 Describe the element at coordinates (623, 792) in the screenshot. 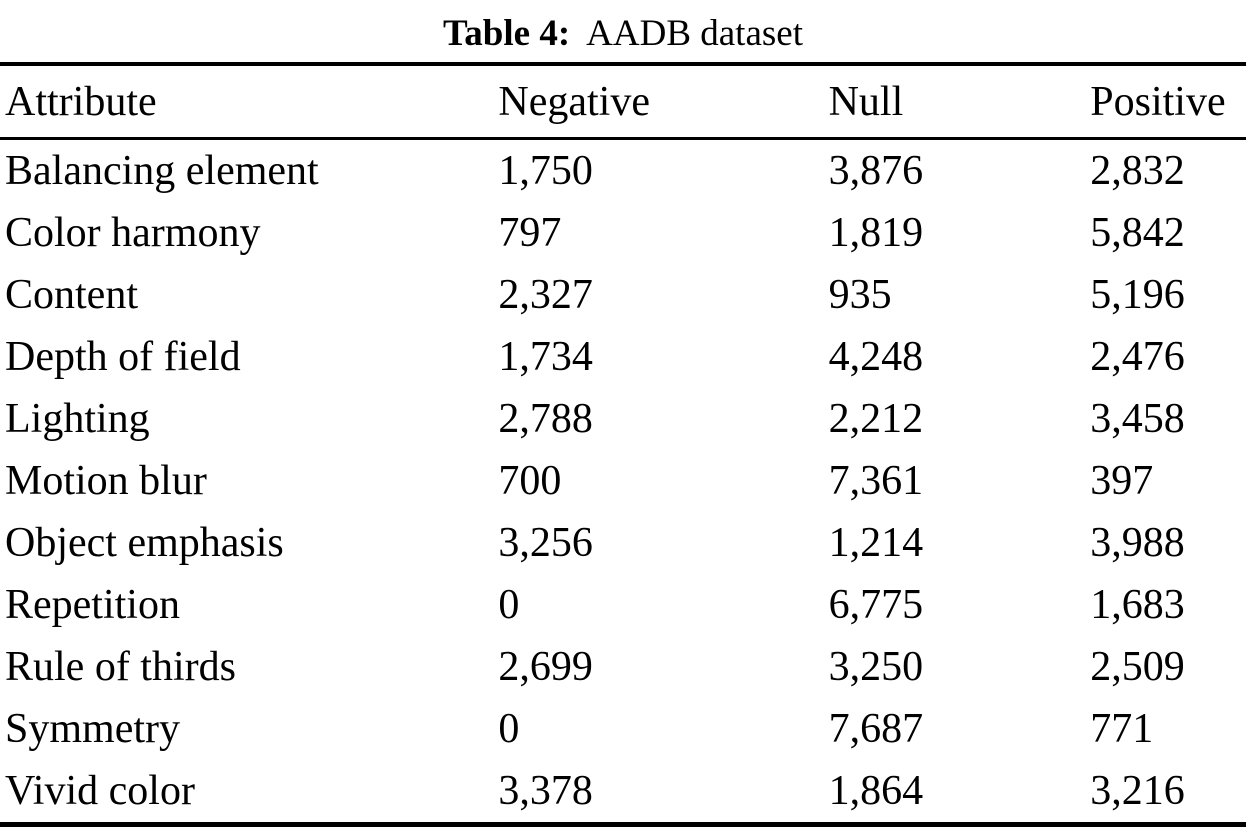

I see `table-row: Vivid color 3,378 1,864 3,216` at that location.